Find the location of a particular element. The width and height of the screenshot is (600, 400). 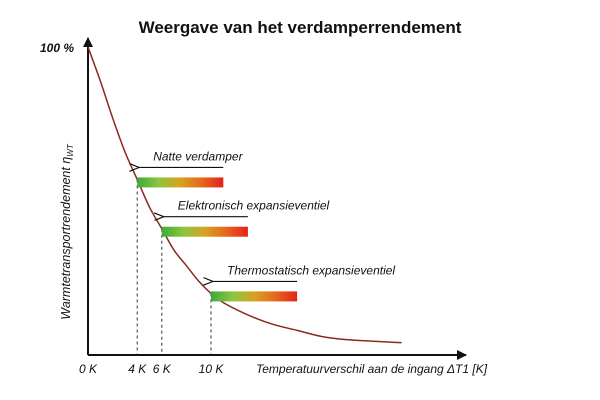

x-tick-label-3: 10 K is located at coordinates (212, 369).